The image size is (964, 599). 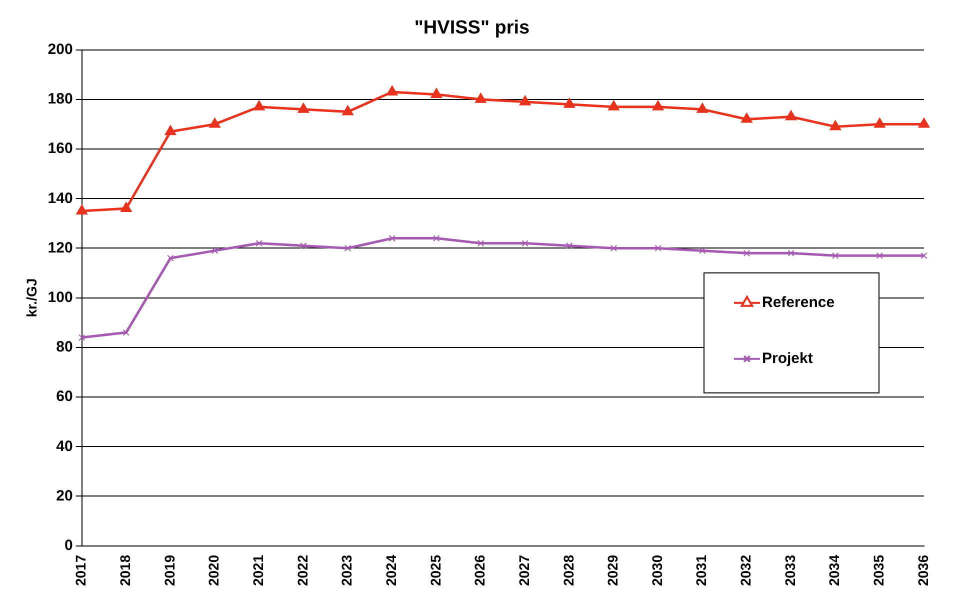 What do you see at coordinates (60, 247) in the screenshot?
I see `y-tick-label: 120` at bounding box center [60, 247].